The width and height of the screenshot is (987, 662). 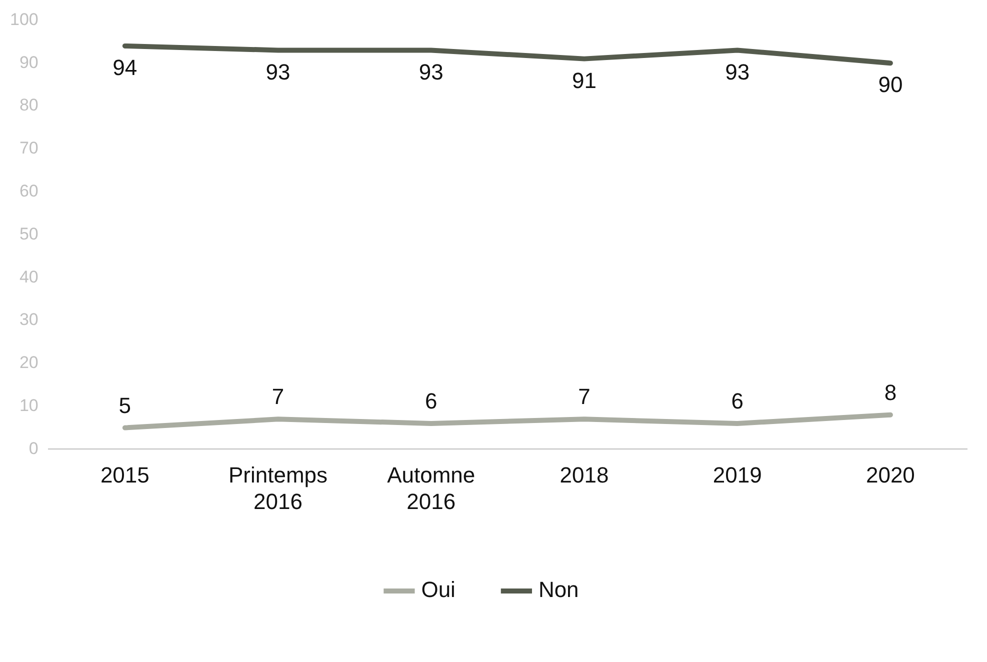 What do you see at coordinates (33, 448) in the screenshot?
I see `y-tick-label: 0` at bounding box center [33, 448].